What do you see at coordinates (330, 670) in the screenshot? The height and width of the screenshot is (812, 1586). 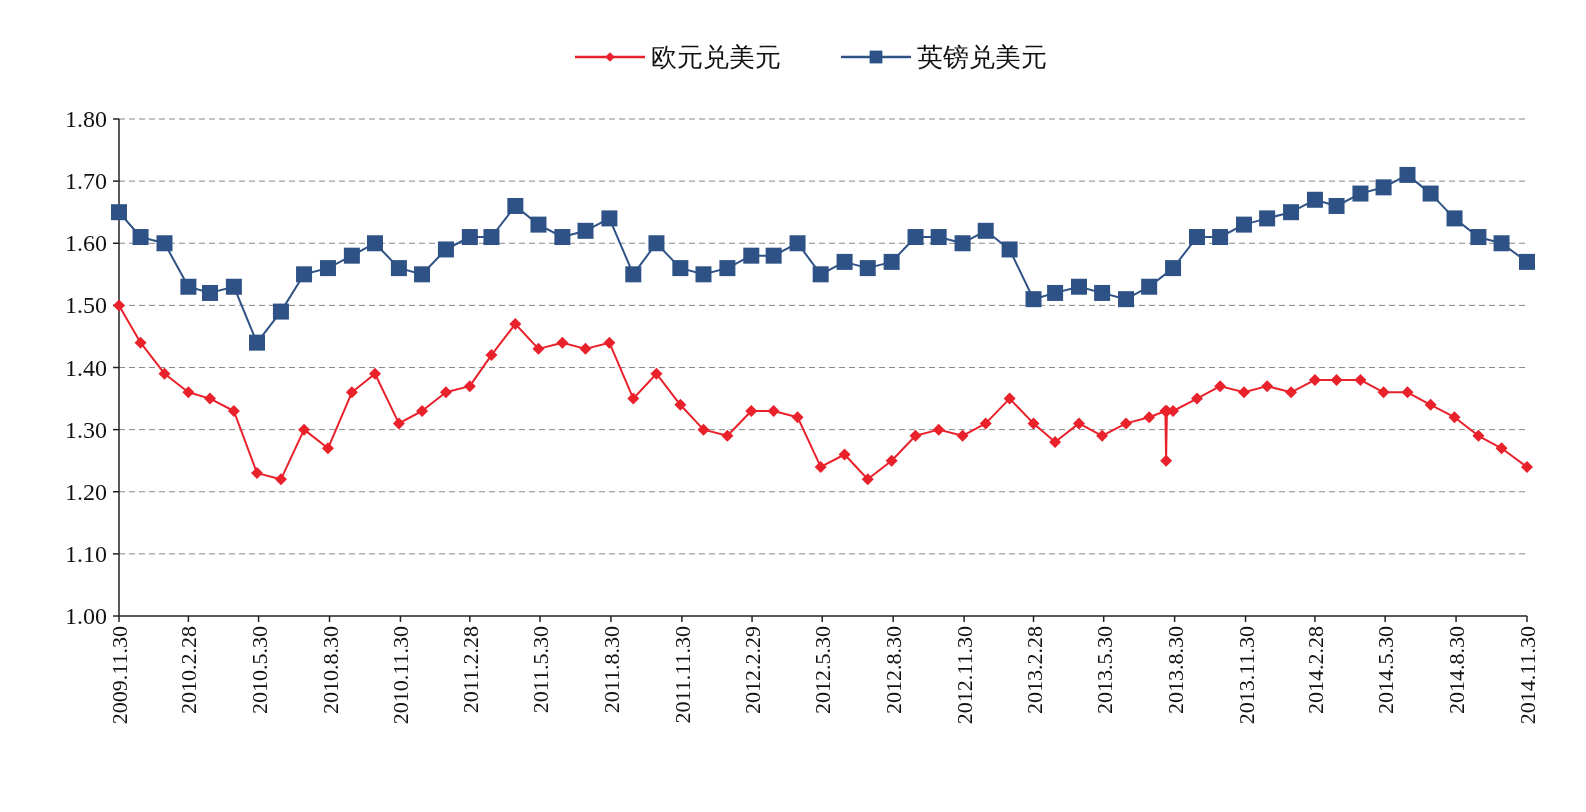 I see `x-tick-label: 2010.8.30` at bounding box center [330, 670].